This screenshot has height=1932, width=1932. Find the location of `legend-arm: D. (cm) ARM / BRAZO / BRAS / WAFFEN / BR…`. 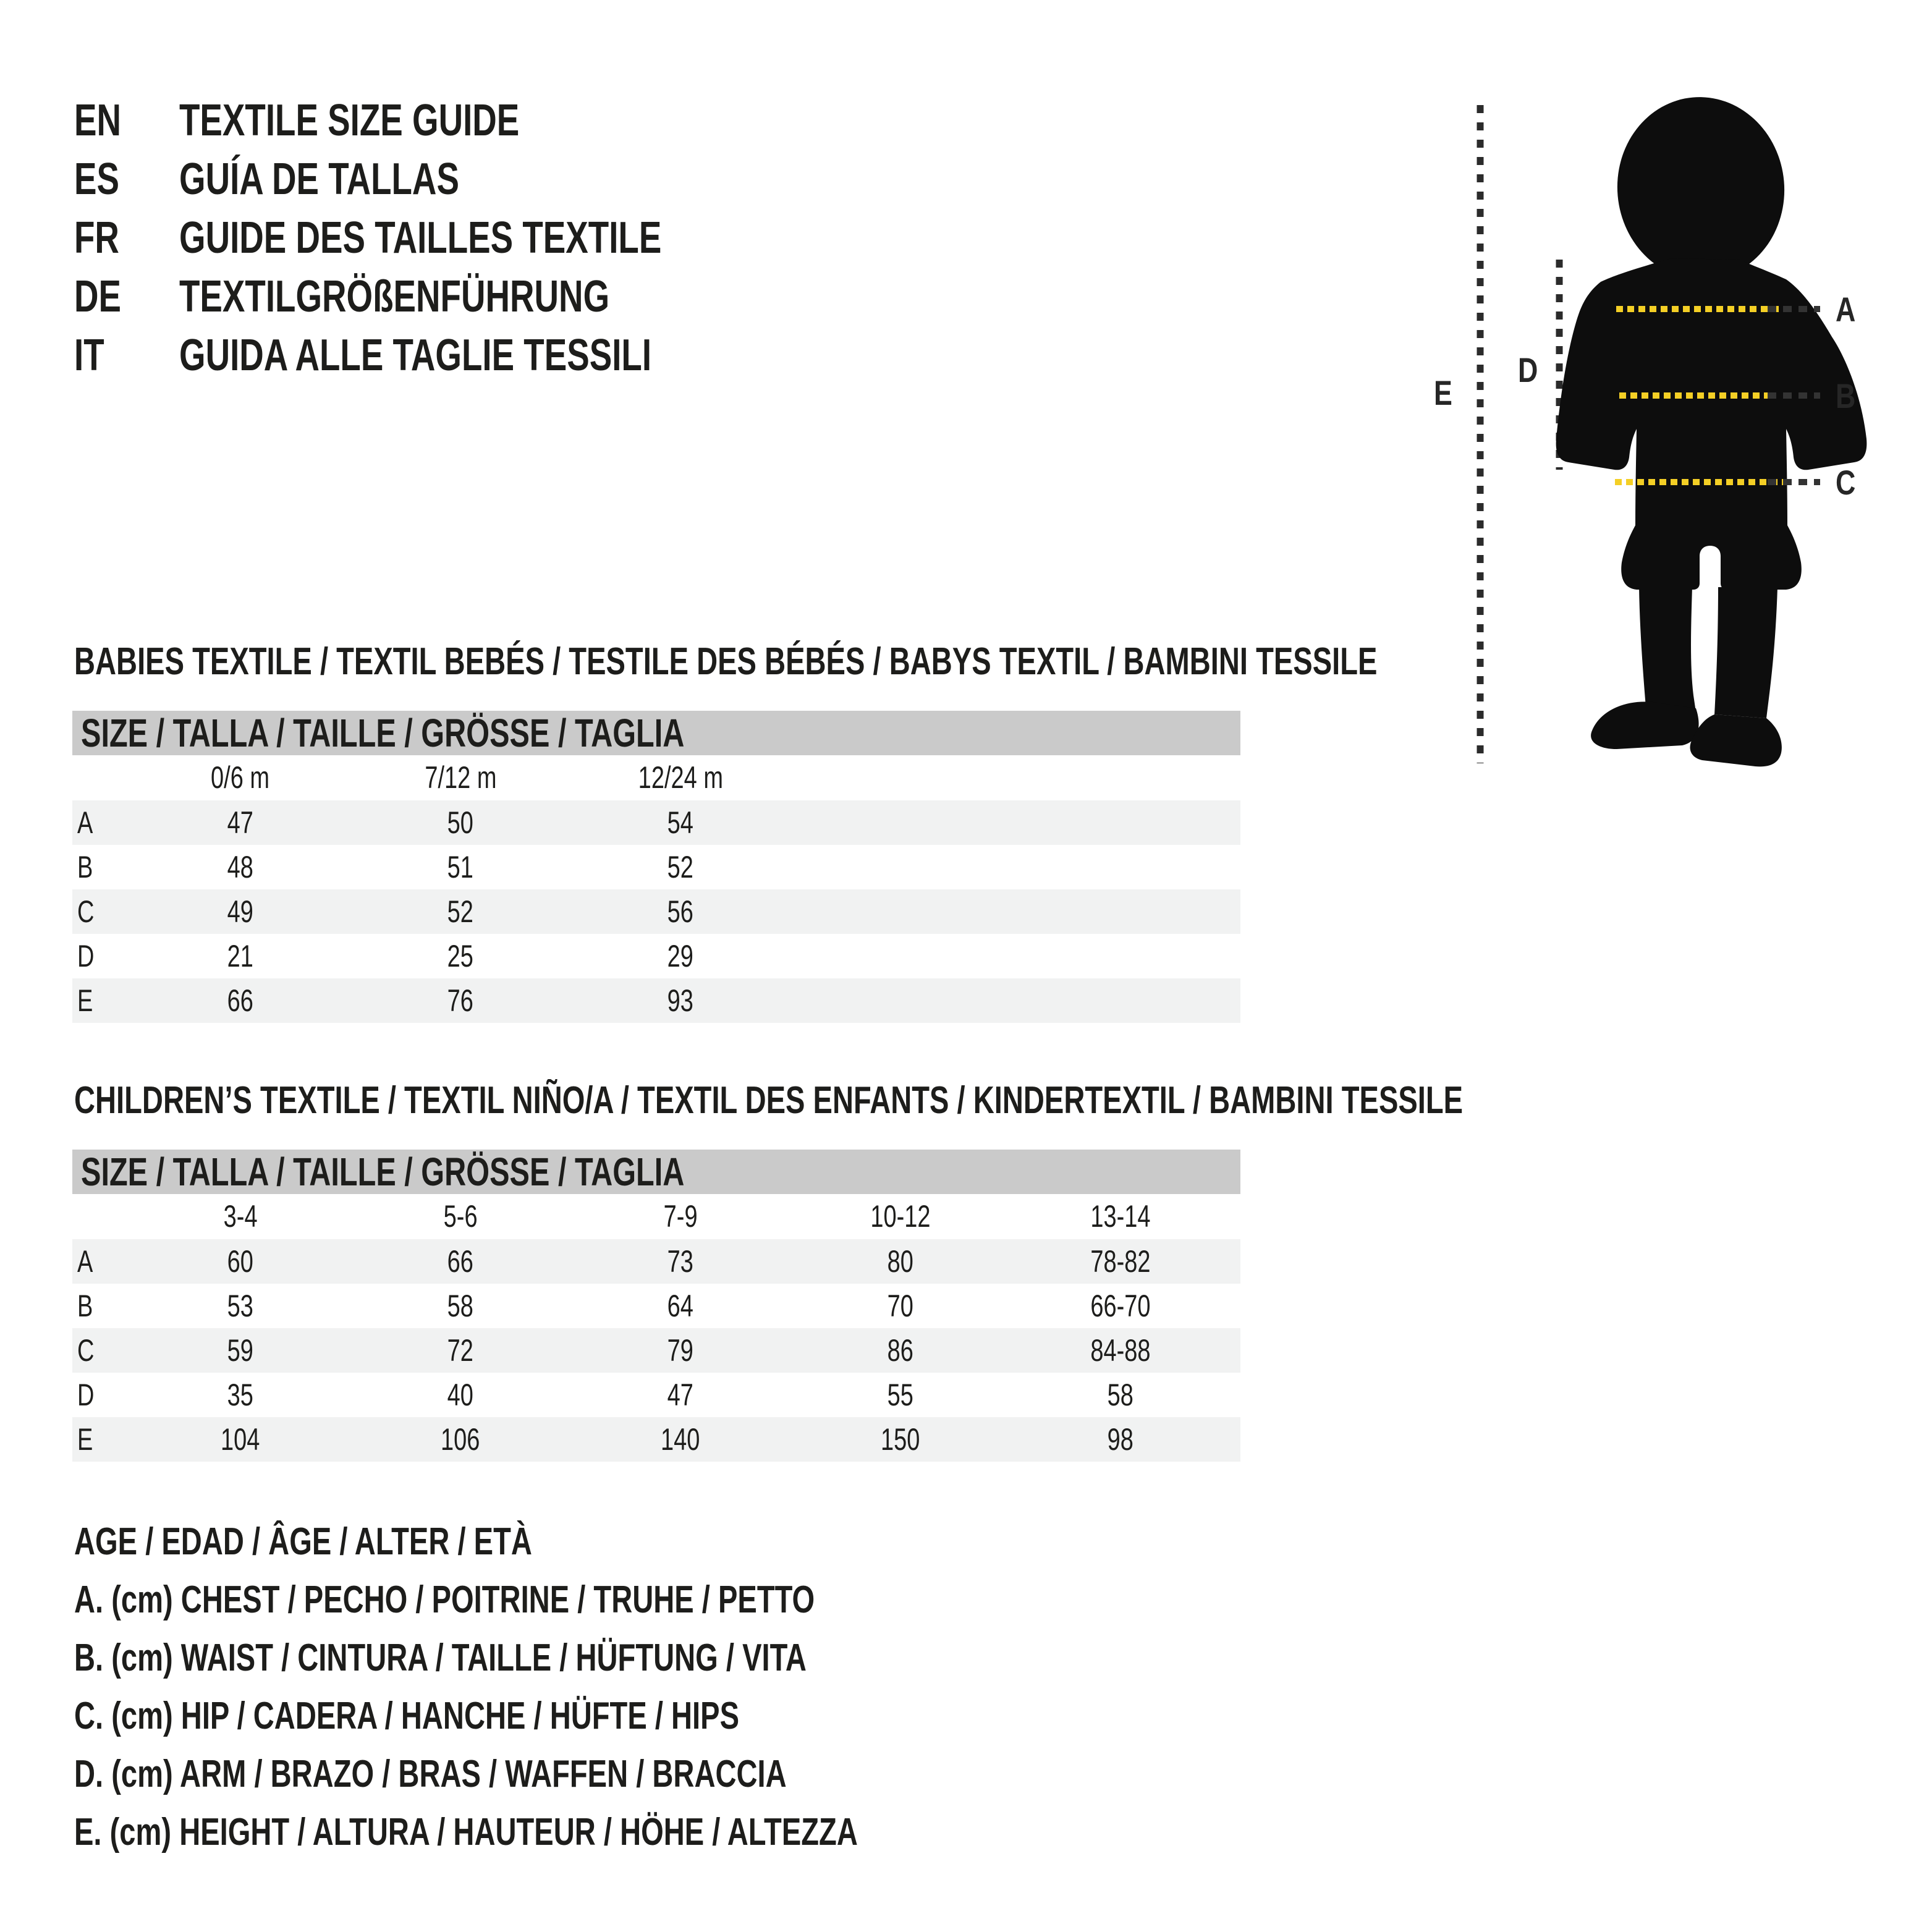

legend-arm: D. (cm) ARM / BRAZO / BRAS / WAFFEN / BR… is located at coordinates (430, 1774).